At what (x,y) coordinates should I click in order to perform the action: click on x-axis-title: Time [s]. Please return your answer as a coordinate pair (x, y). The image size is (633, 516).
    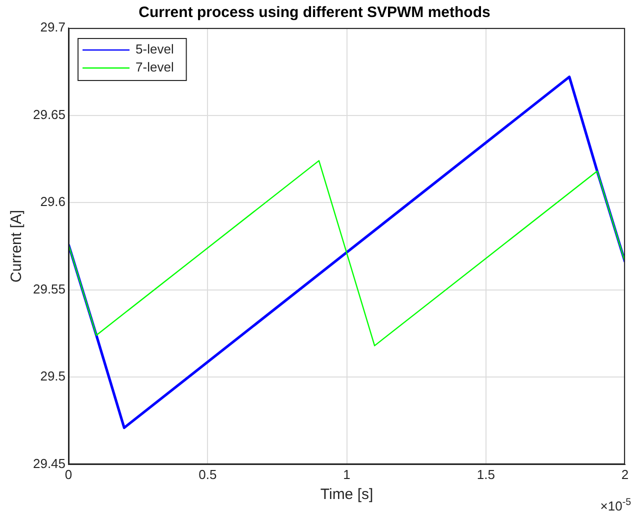
    Looking at the image, I should click on (347, 495).